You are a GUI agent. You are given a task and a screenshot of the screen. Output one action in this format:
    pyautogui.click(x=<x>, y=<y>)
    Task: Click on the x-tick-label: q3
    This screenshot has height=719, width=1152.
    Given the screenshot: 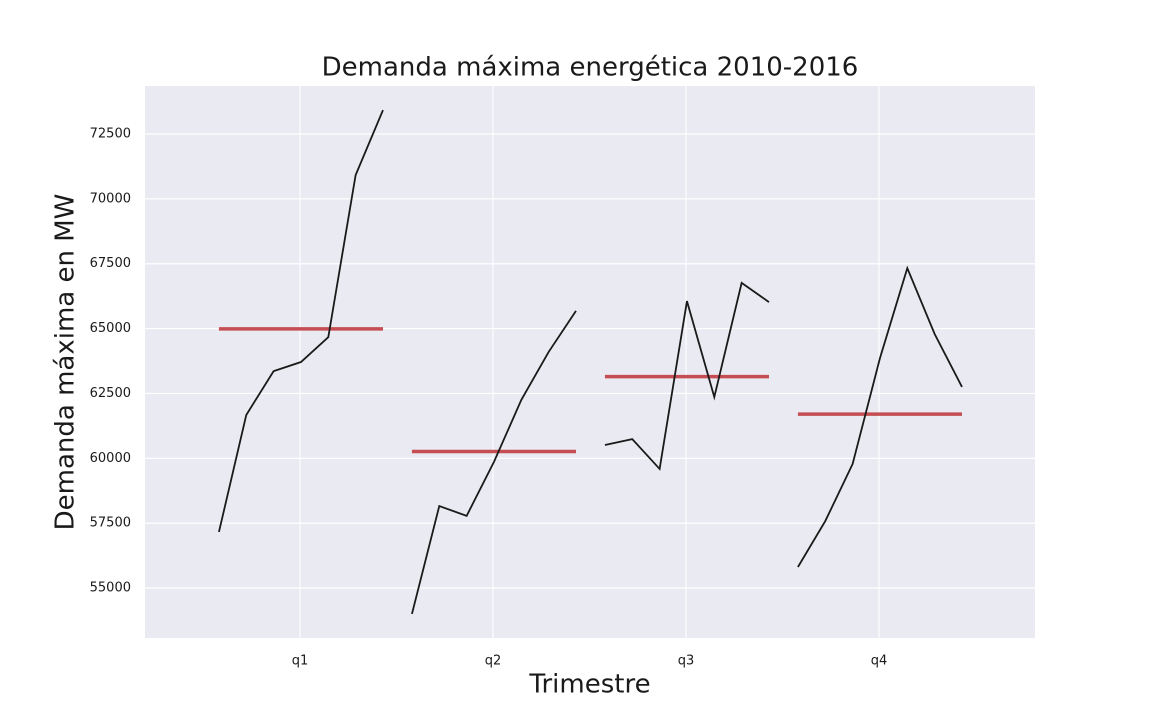 What is the action you would take?
    pyautogui.click(x=686, y=661)
    